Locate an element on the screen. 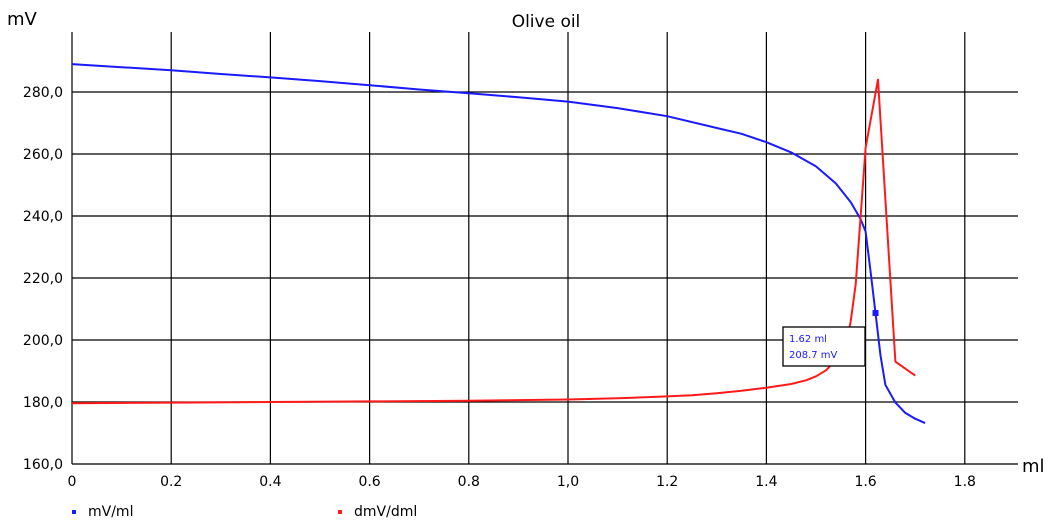 The height and width of the screenshot is (527, 1055). legend-marker-mv-ml is located at coordinates (74, 512).